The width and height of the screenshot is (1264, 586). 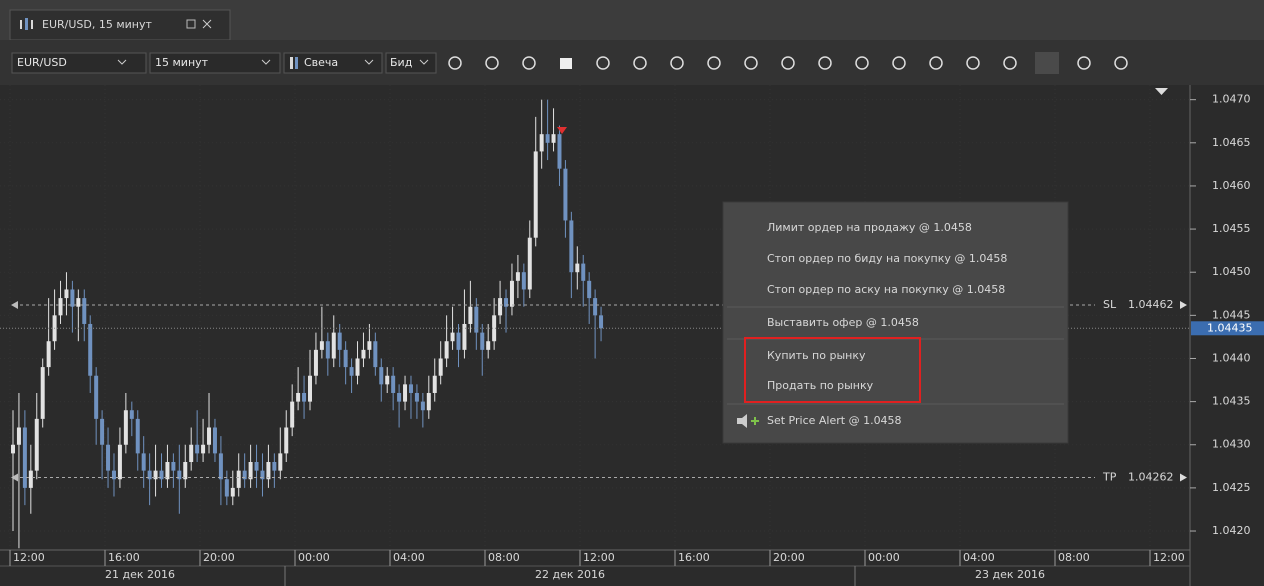 What do you see at coordinates (291, 63) in the screenshot?
I see `candle-icon` at bounding box center [291, 63].